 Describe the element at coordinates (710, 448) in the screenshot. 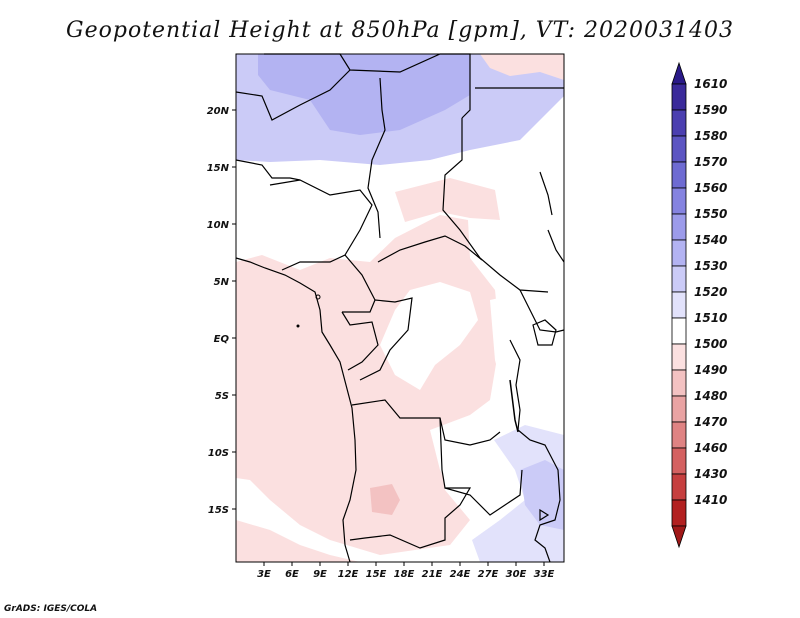

I see `colorbar-label: 1460` at that location.